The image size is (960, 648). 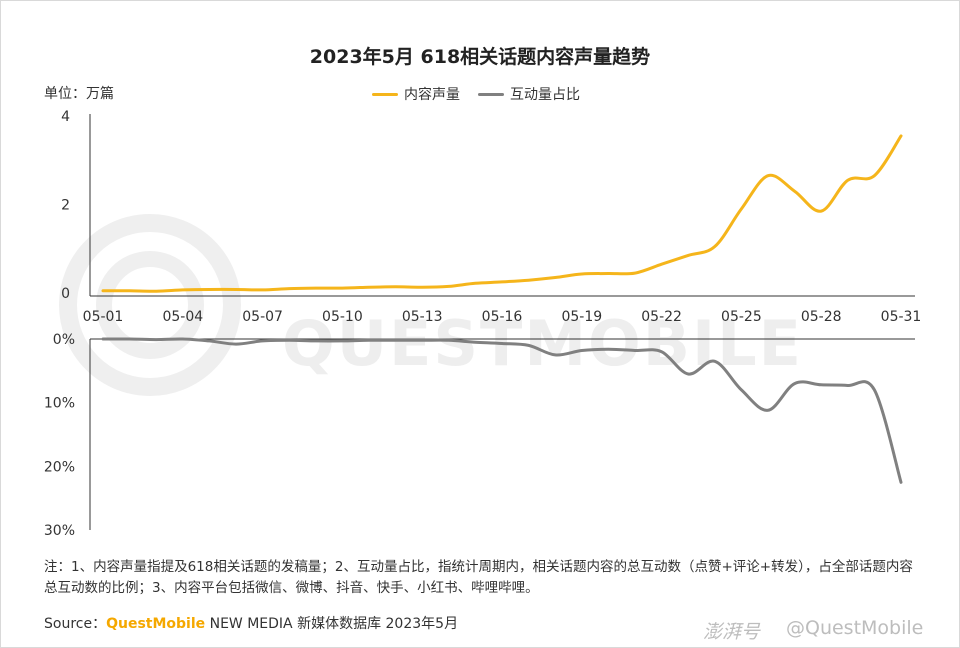 What do you see at coordinates (732, 632) in the screenshot?
I see `footer-platform-mark: 澎湃号` at bounding box center [732, 632].